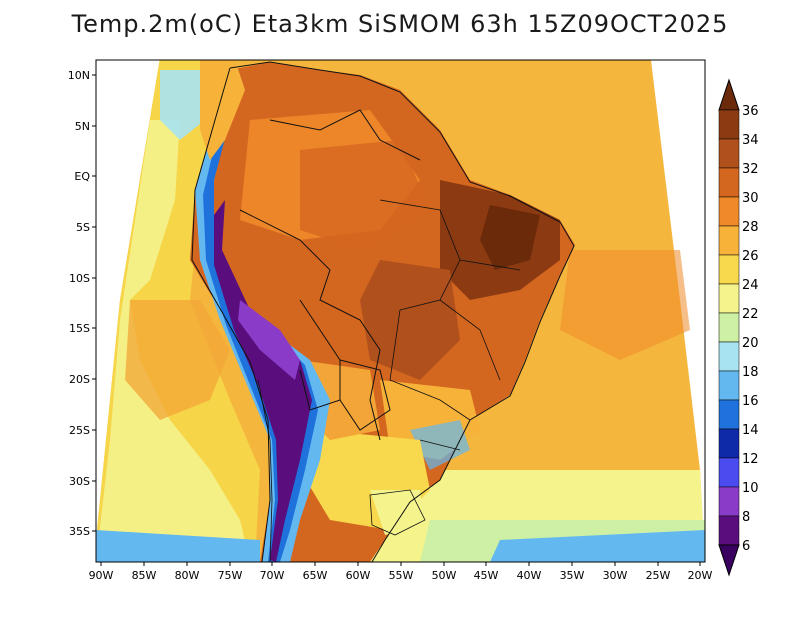  Describe the element at coordinates (729, 560) in the screenshot. I see `colorbar-bottom-arrow` at that location.